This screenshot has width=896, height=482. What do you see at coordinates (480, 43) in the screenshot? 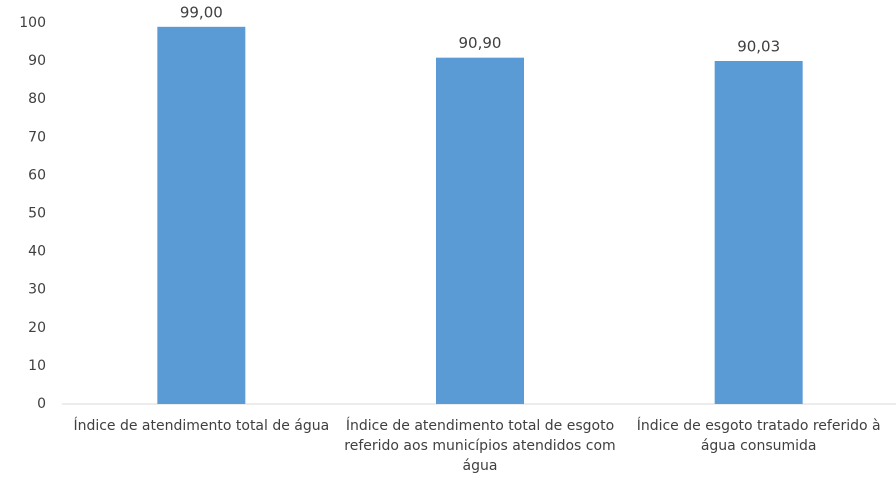
I see `value-label: 90,90` at bounding box center [480, 43].